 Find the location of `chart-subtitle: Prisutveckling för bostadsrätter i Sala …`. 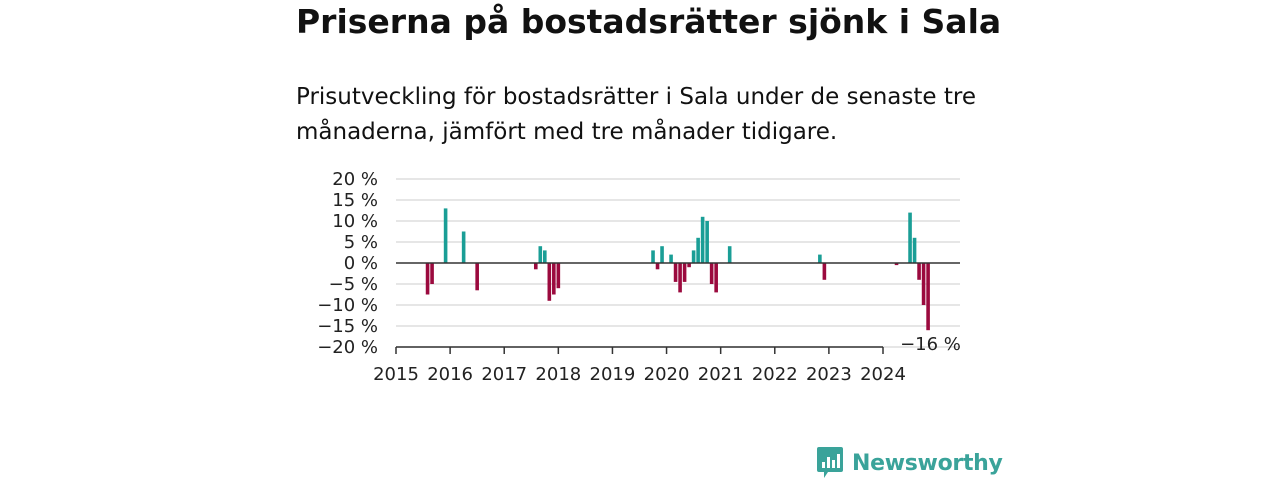

chart-subtitle: Prisutveckling för bostadsrätter i Sala … is located at coordinates (636, 114).